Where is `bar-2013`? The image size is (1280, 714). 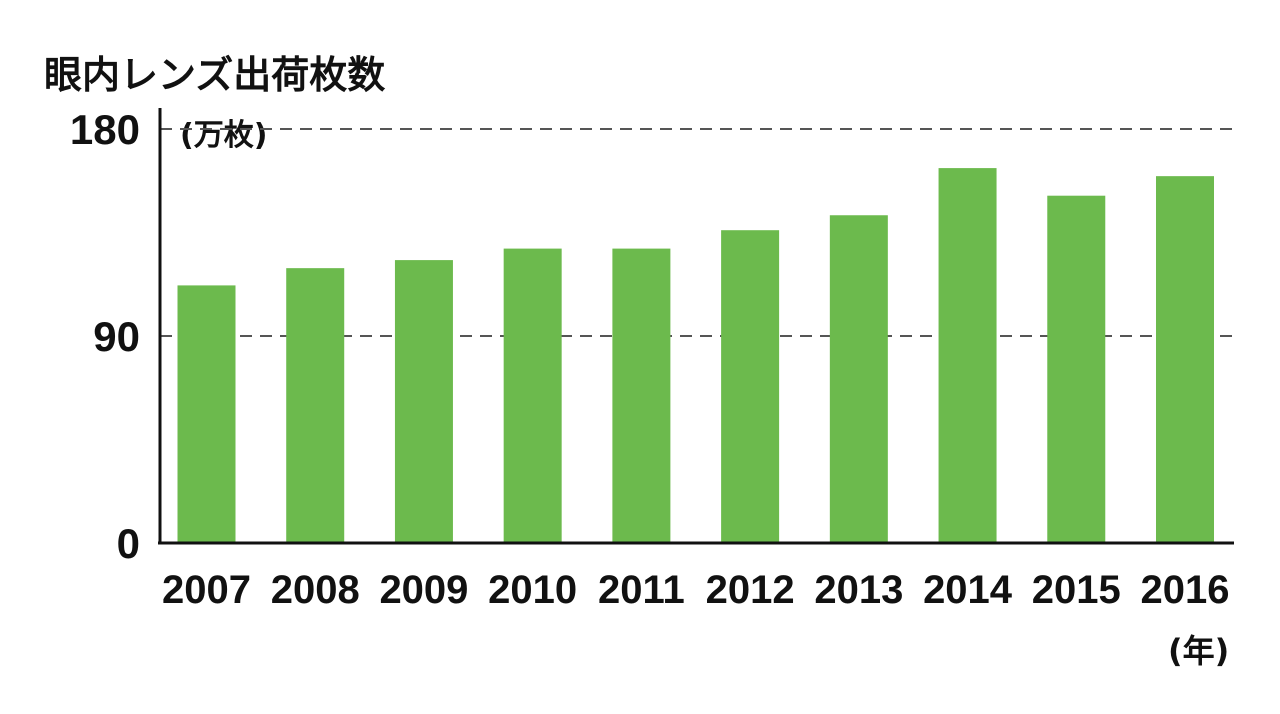
bar-2013 is located at coordinates (858, 379).